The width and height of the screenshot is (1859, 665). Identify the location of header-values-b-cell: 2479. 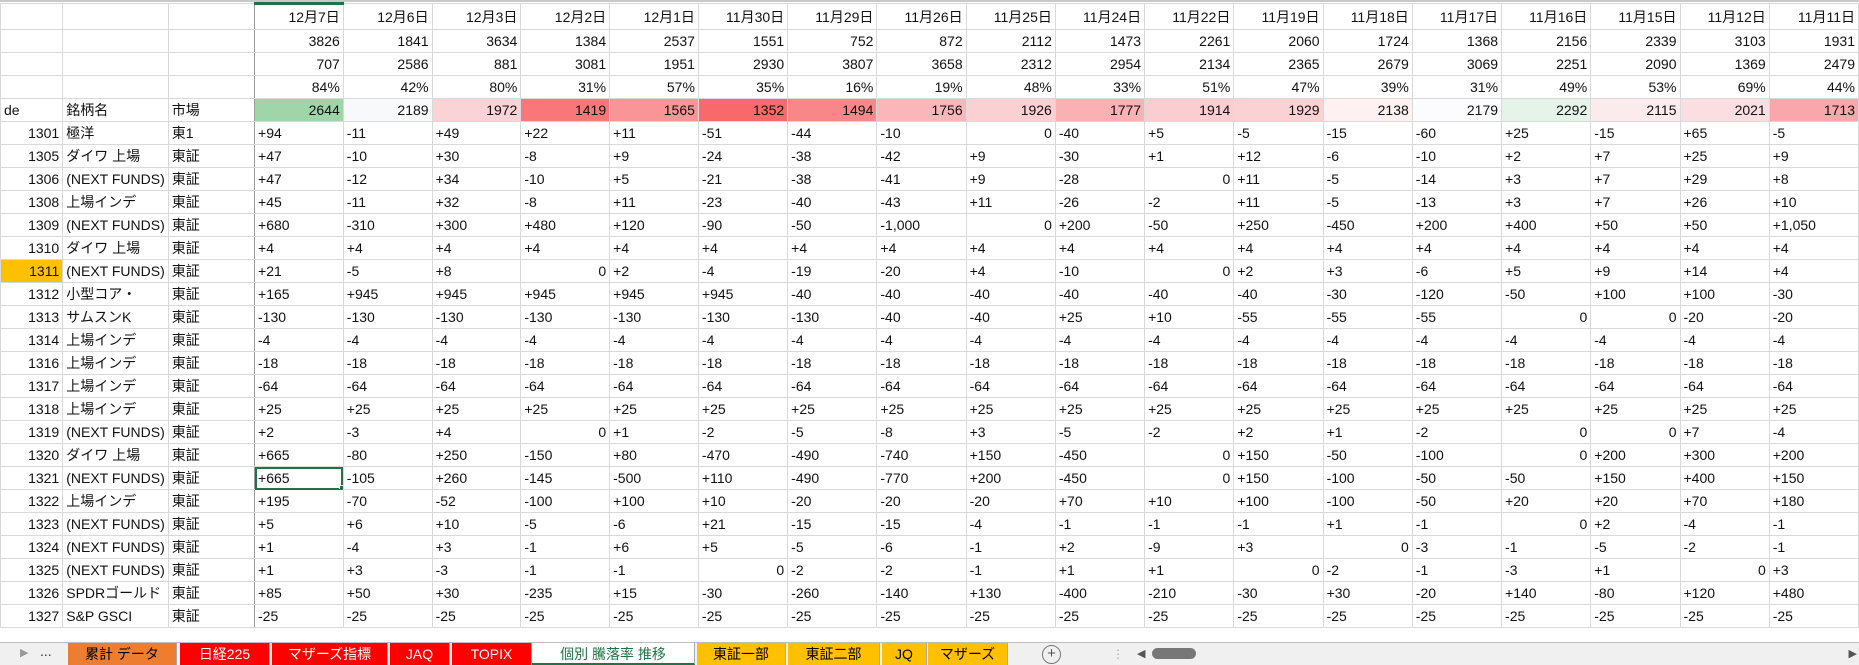
(1813, 64).